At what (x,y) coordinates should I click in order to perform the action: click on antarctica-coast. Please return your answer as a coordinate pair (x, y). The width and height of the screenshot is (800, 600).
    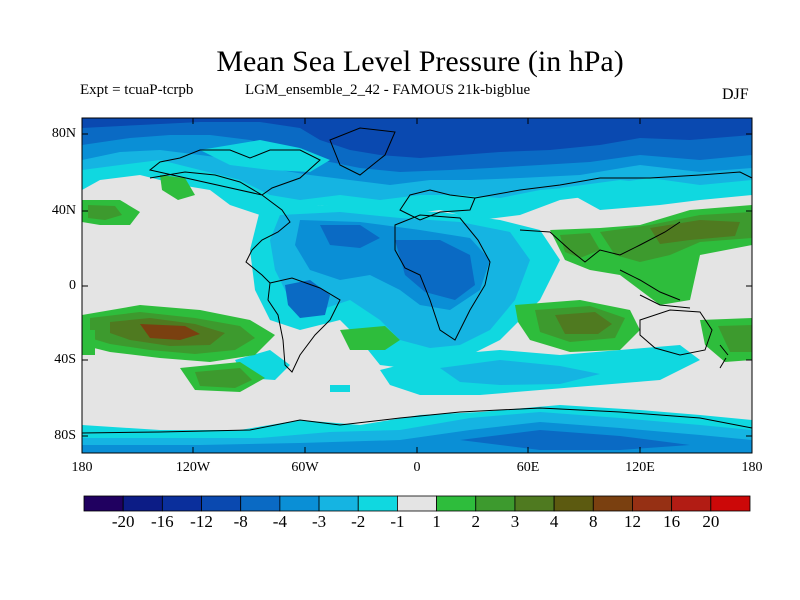
    Looking at the image, I should click on (417, 420).